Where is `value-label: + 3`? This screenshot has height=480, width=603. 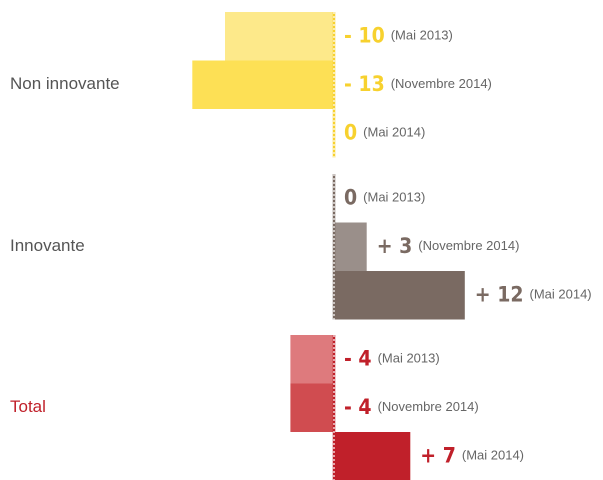
value-label: + 3 is located at coordinates (395, 246).